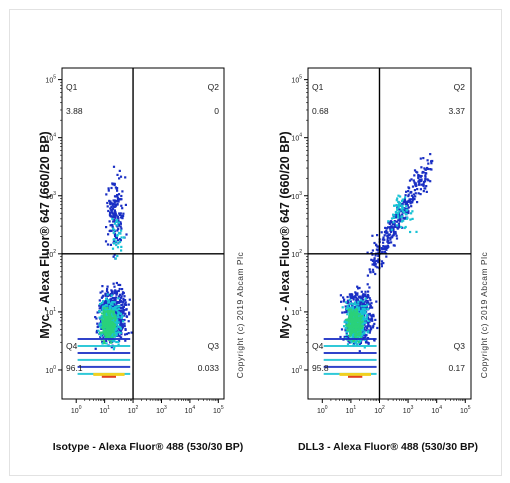 The height and width of the screenshot is (483, 510). What do you see at coordinates (460, 87) in the screenshot?
I see `right-q2-label: Q2` at bounding box center [460, 87].